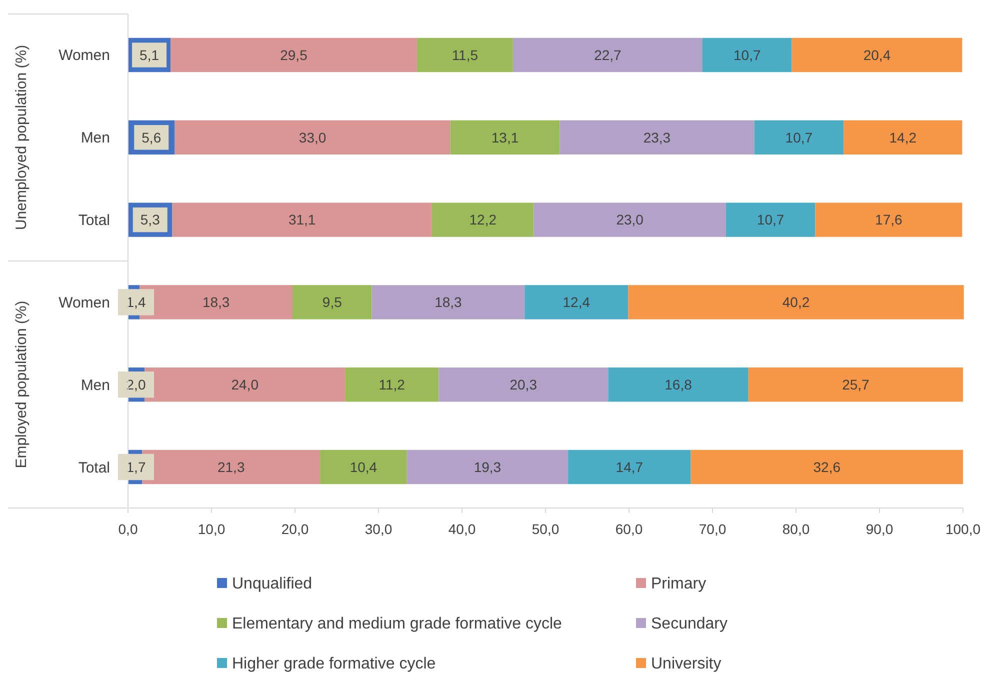 This screenshot has height=673, width=987. I want to click on legend-label: Higher grade formative cycle, so click(334, 664).